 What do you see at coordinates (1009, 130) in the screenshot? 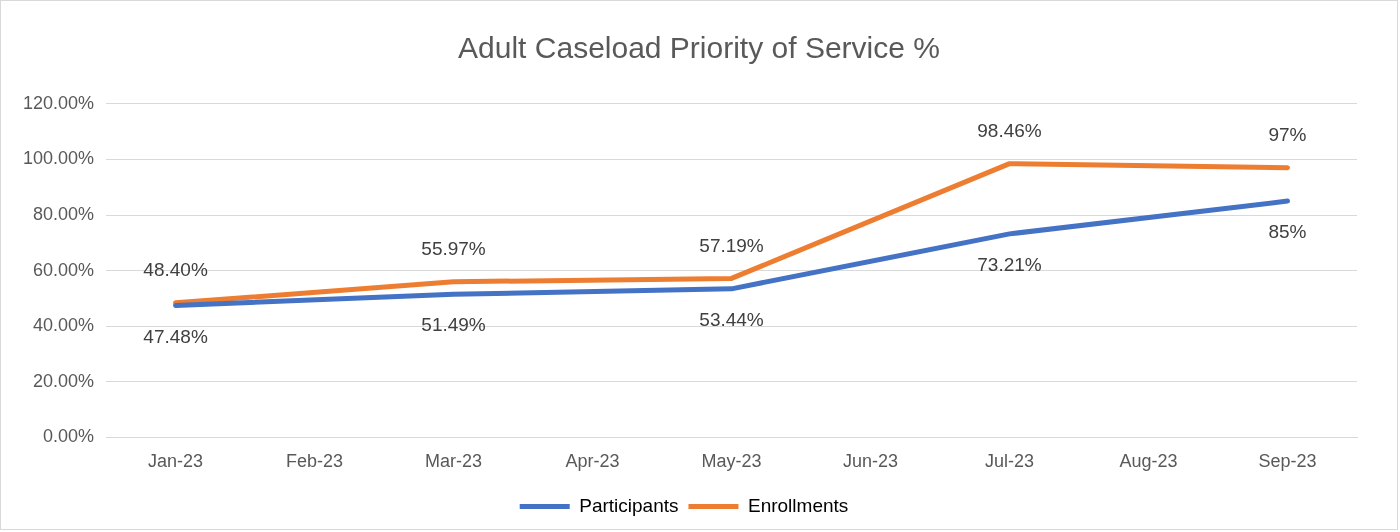
I see `data-label: 98.46%` at bounding box center [1009, 130].